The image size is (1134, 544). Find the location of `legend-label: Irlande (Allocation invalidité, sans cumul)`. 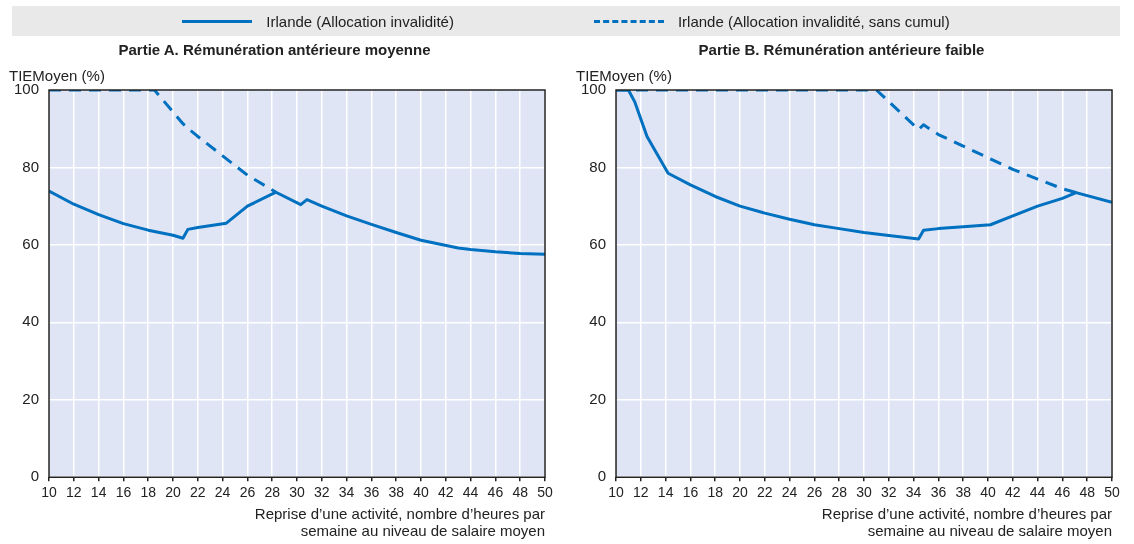

legend-label: Irlande (Allocation invalidité, sans cumul) is located at coordinates (813, 21).